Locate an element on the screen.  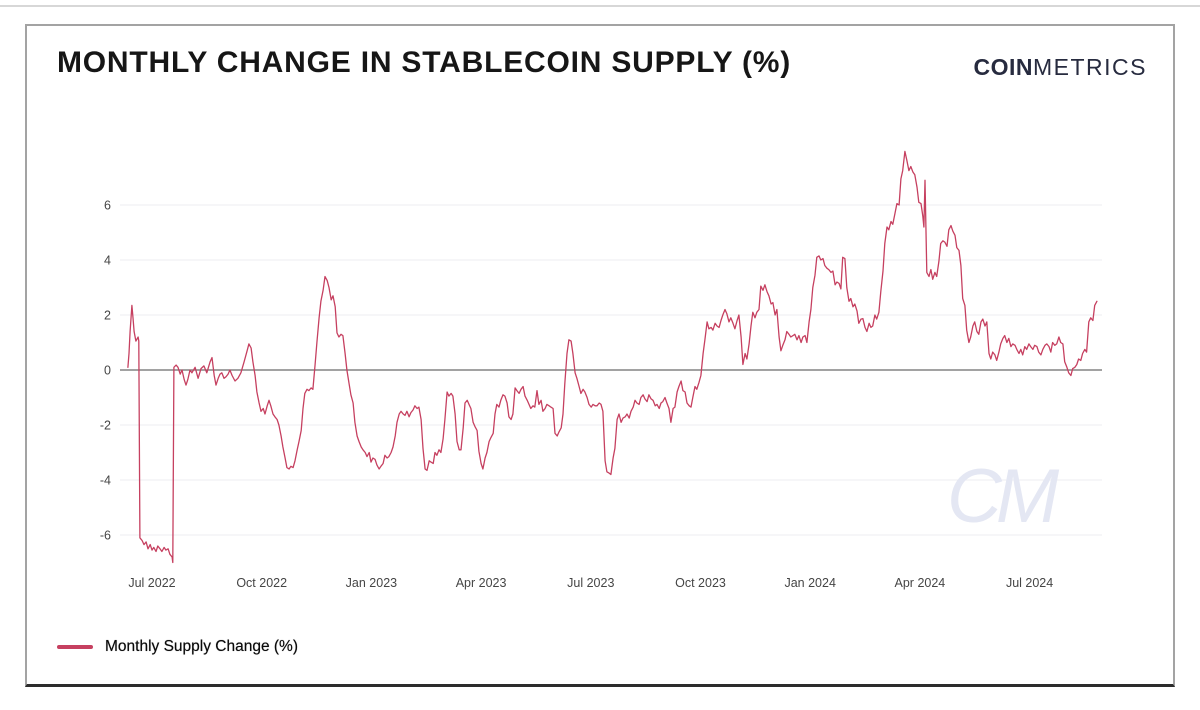
cm-watermark: CM is located at coordinates (1003, 496).